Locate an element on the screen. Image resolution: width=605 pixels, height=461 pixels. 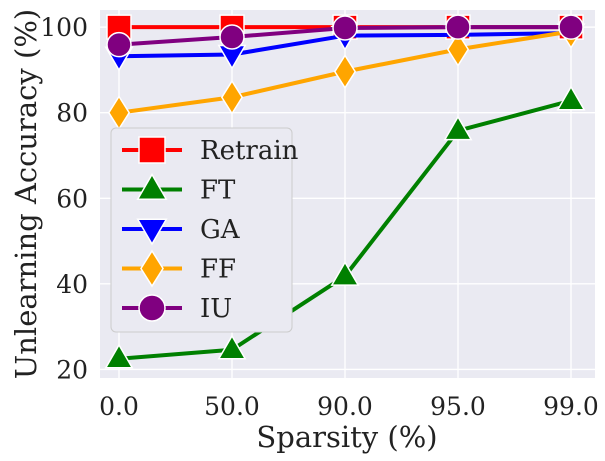
legend-item-retrain: Retrain is located at coordinates (210, 151).